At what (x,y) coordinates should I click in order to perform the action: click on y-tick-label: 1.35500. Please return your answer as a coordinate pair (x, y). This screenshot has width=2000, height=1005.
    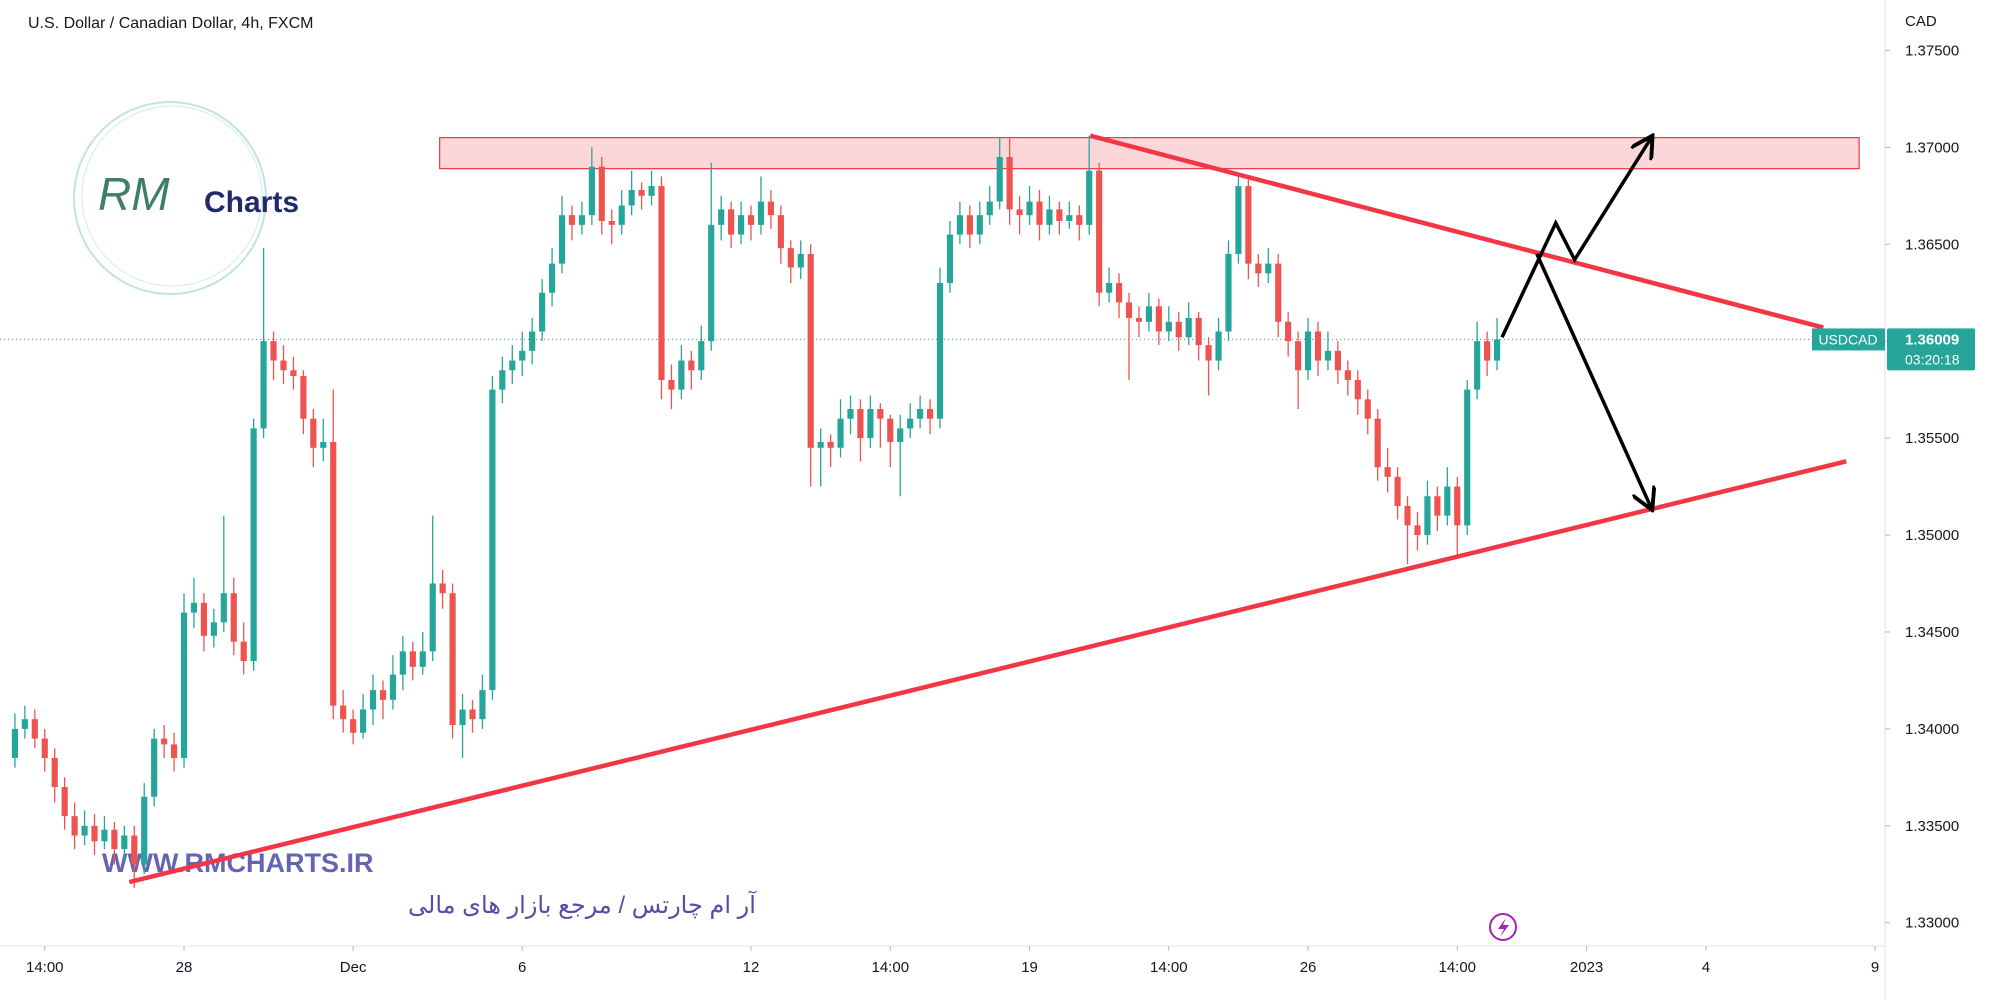
    Looking at the image, I should click on (1932, 438).